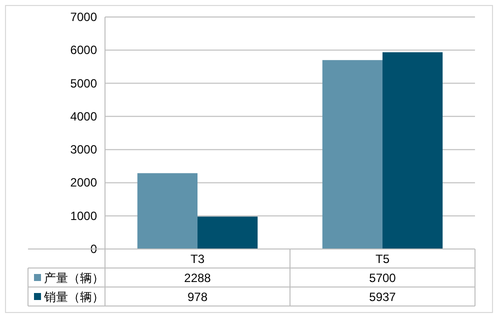 The height and width of the screenshot is (320, 498). Describe the element at coordinates (197, 259) in the screenshot. I see `x-tick-label: T3` at that location.